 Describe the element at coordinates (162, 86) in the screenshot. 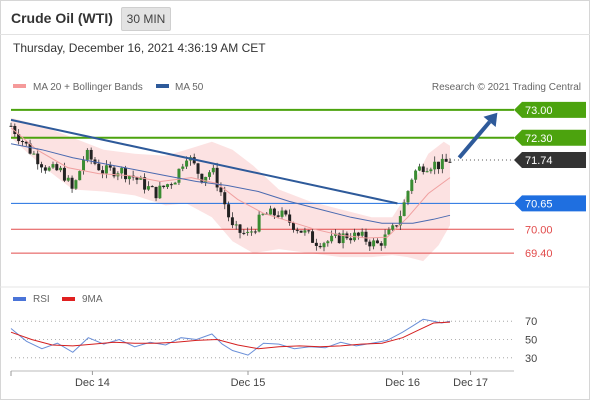

I see `legend-swatch-ma50` at that location.